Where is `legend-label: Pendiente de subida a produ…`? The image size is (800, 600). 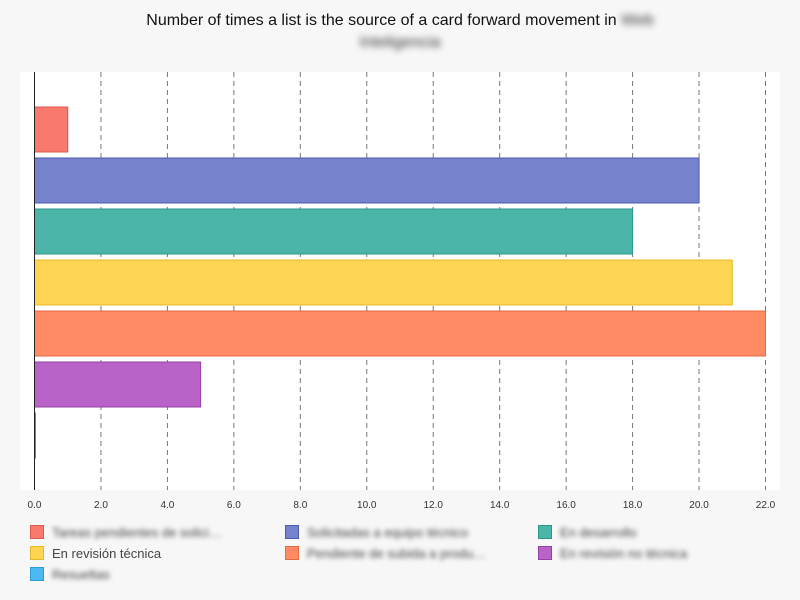 legend-label: Pendiente de subida a produ… is located at coordinates (397, 553).